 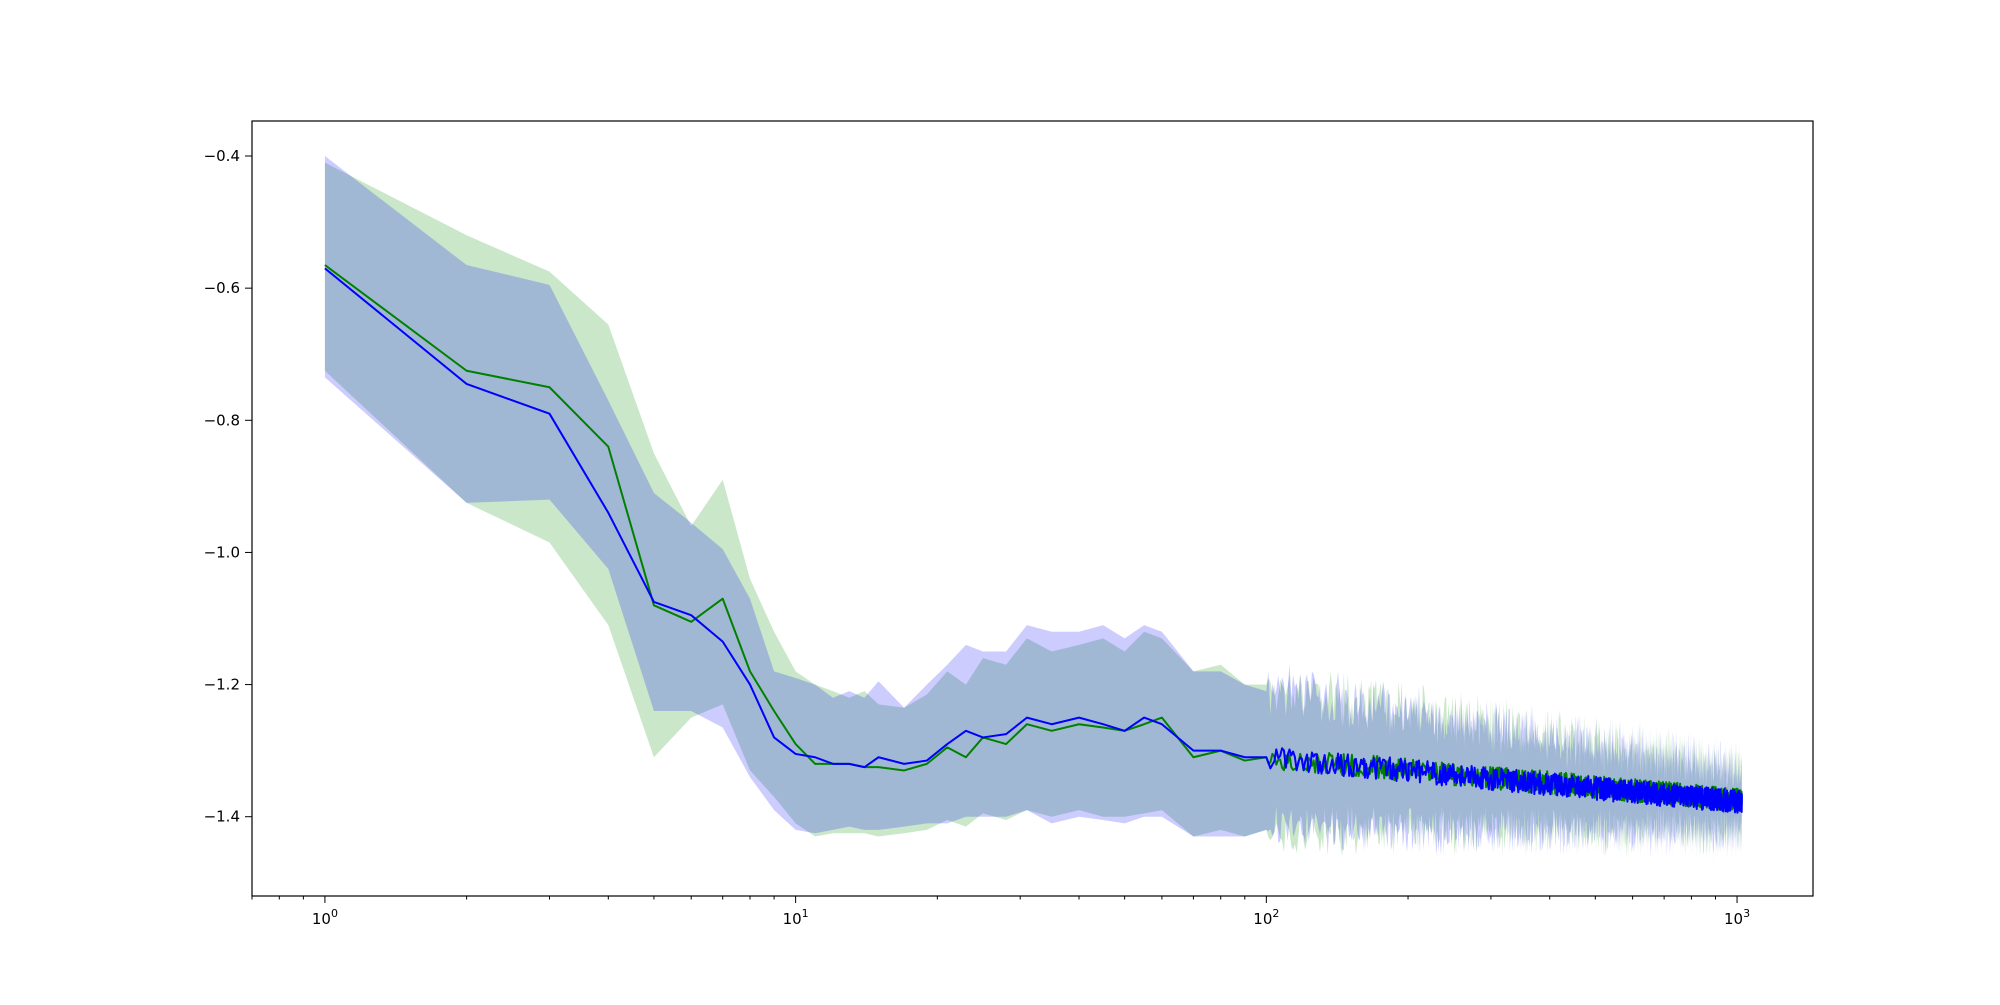 I want to click on y-tick-label: −0.6, so click(x=222, y=288).